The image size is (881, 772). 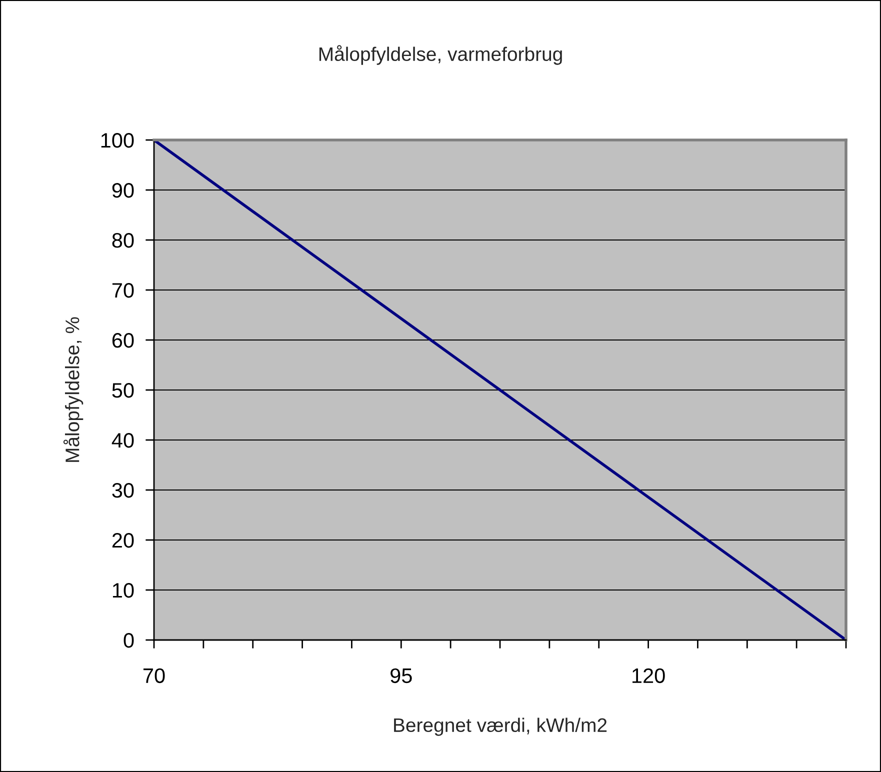 I want to click on y-tick-label: 0, so click(x=129, y=640).